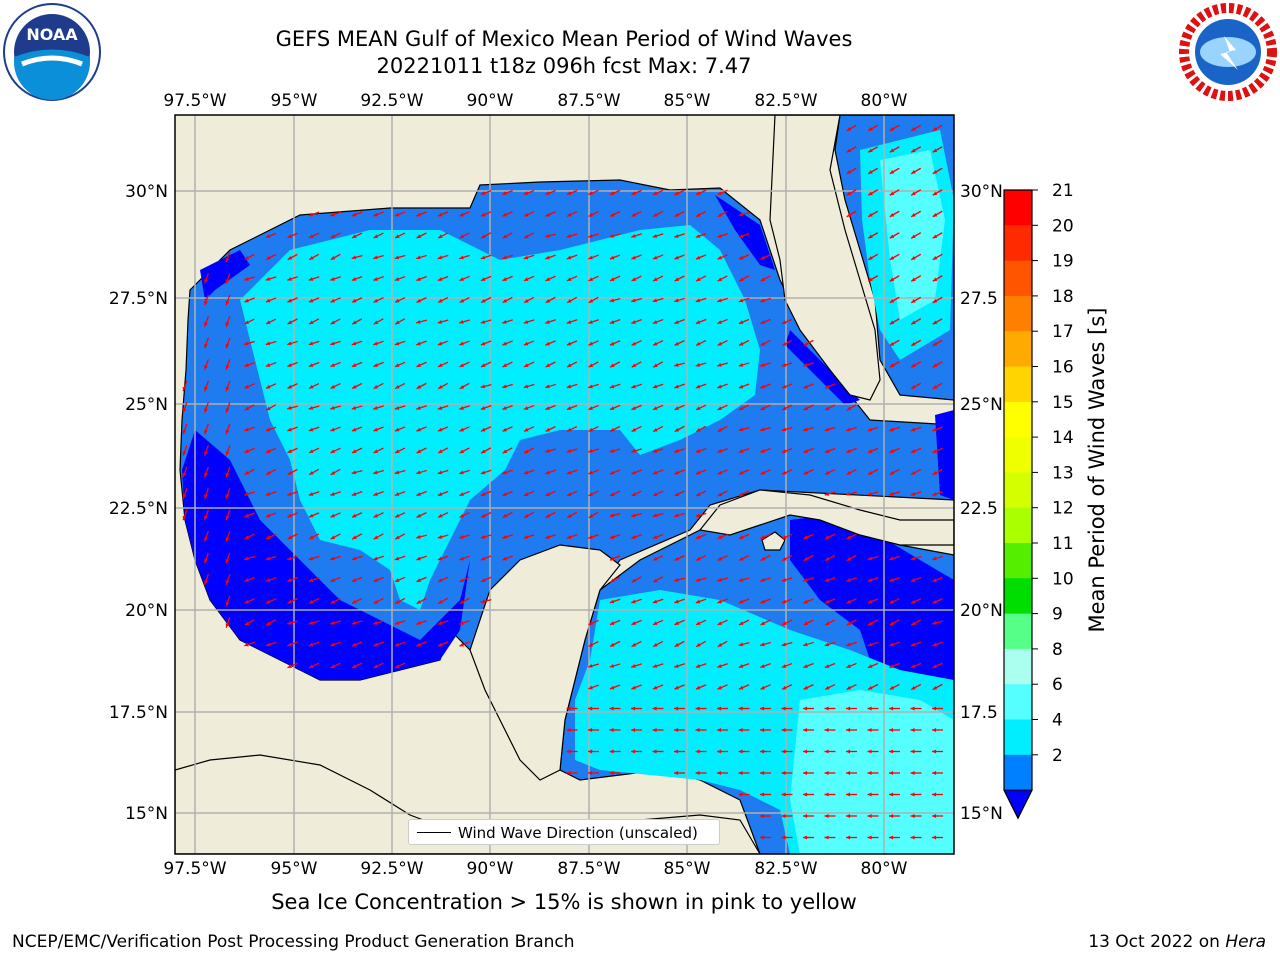 The width and height of the screenshot is (1280, 960). Describe the element at coordinates (391, 101) in the screenshot. I see `lon-label: 92.5°W` at that location.